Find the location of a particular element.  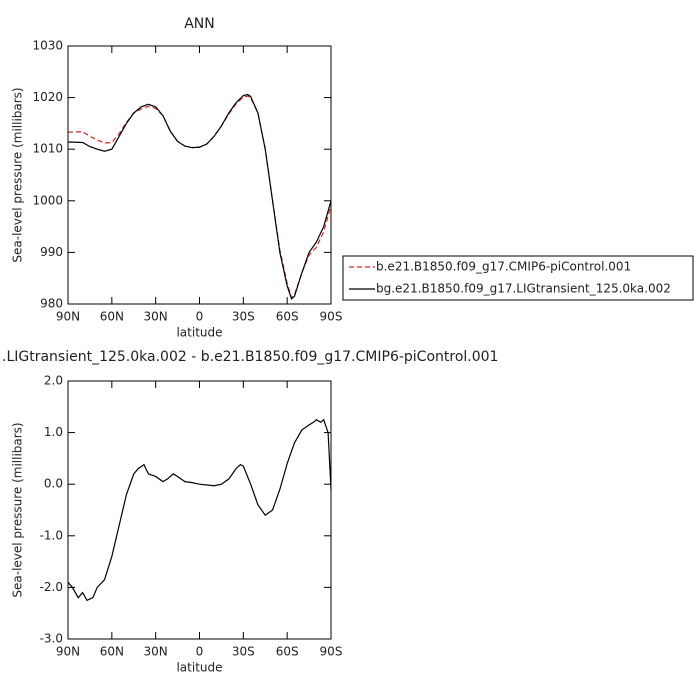

y-tick-label: 1.0 is located at coordinates (53, 432).